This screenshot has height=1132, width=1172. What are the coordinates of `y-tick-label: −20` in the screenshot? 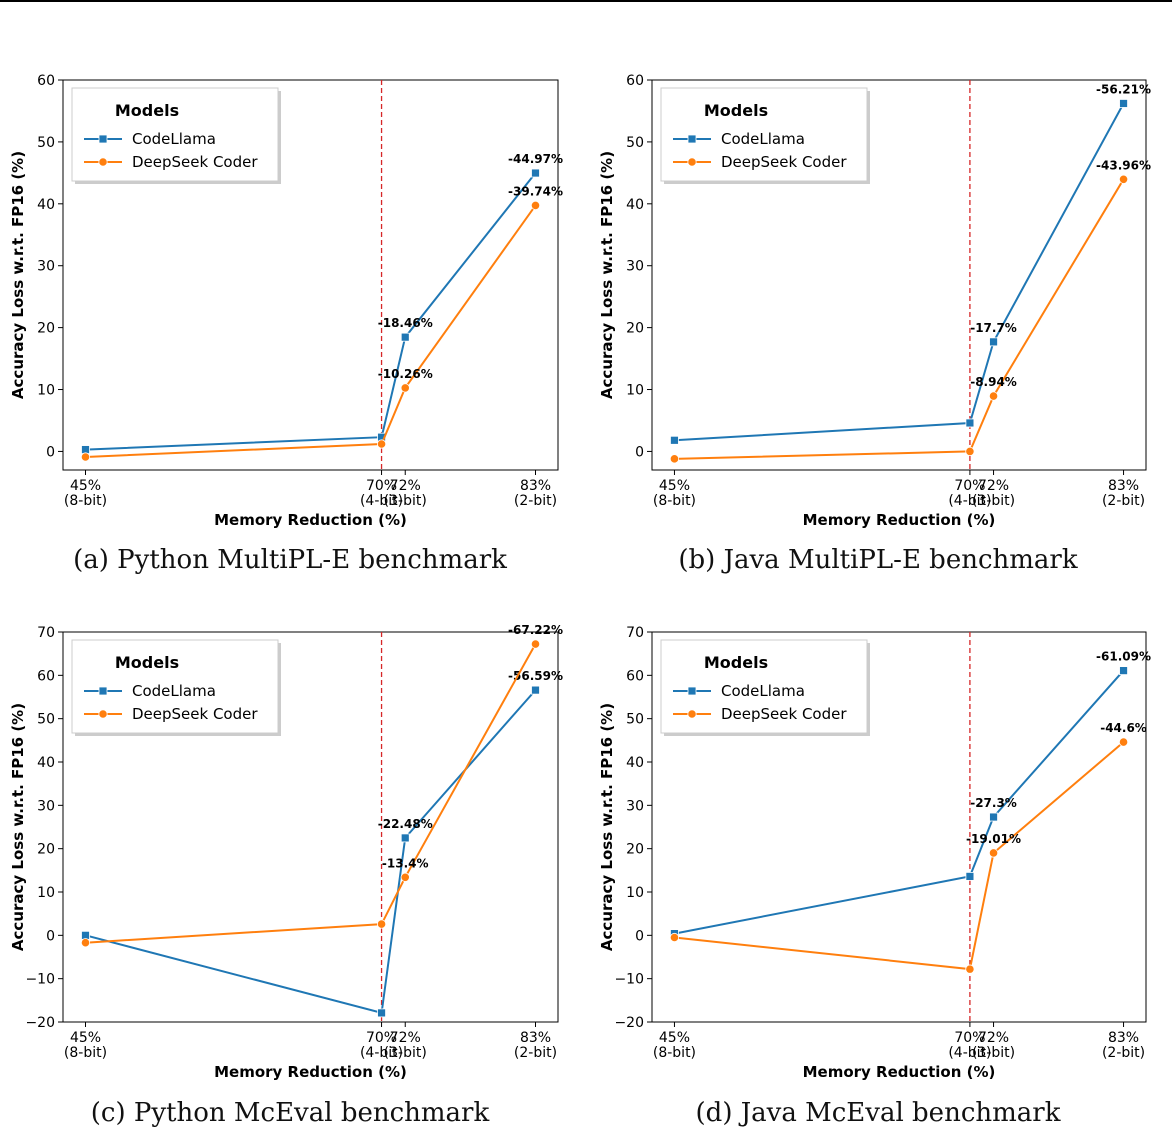 It's located at (40, 1023).